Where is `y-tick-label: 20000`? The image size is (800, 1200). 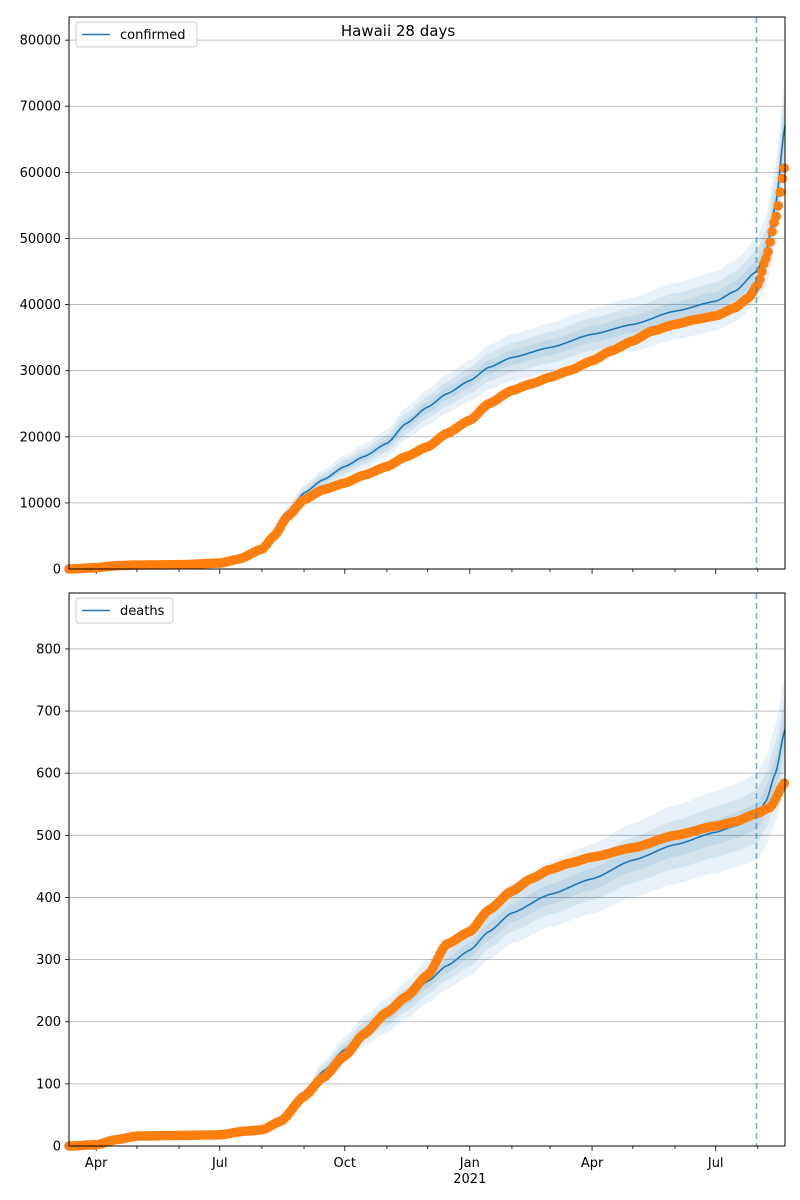 y-tick-label: 20000 is located at coordinates (40, 437).